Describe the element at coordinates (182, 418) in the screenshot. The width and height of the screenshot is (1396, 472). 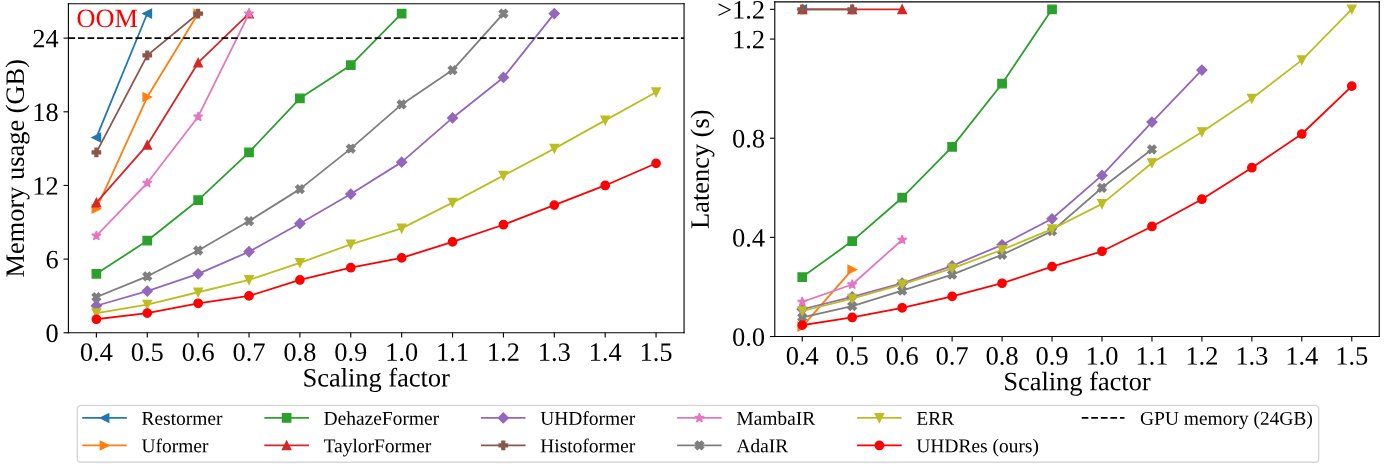
I see `legend-label: Restormer` at that location.